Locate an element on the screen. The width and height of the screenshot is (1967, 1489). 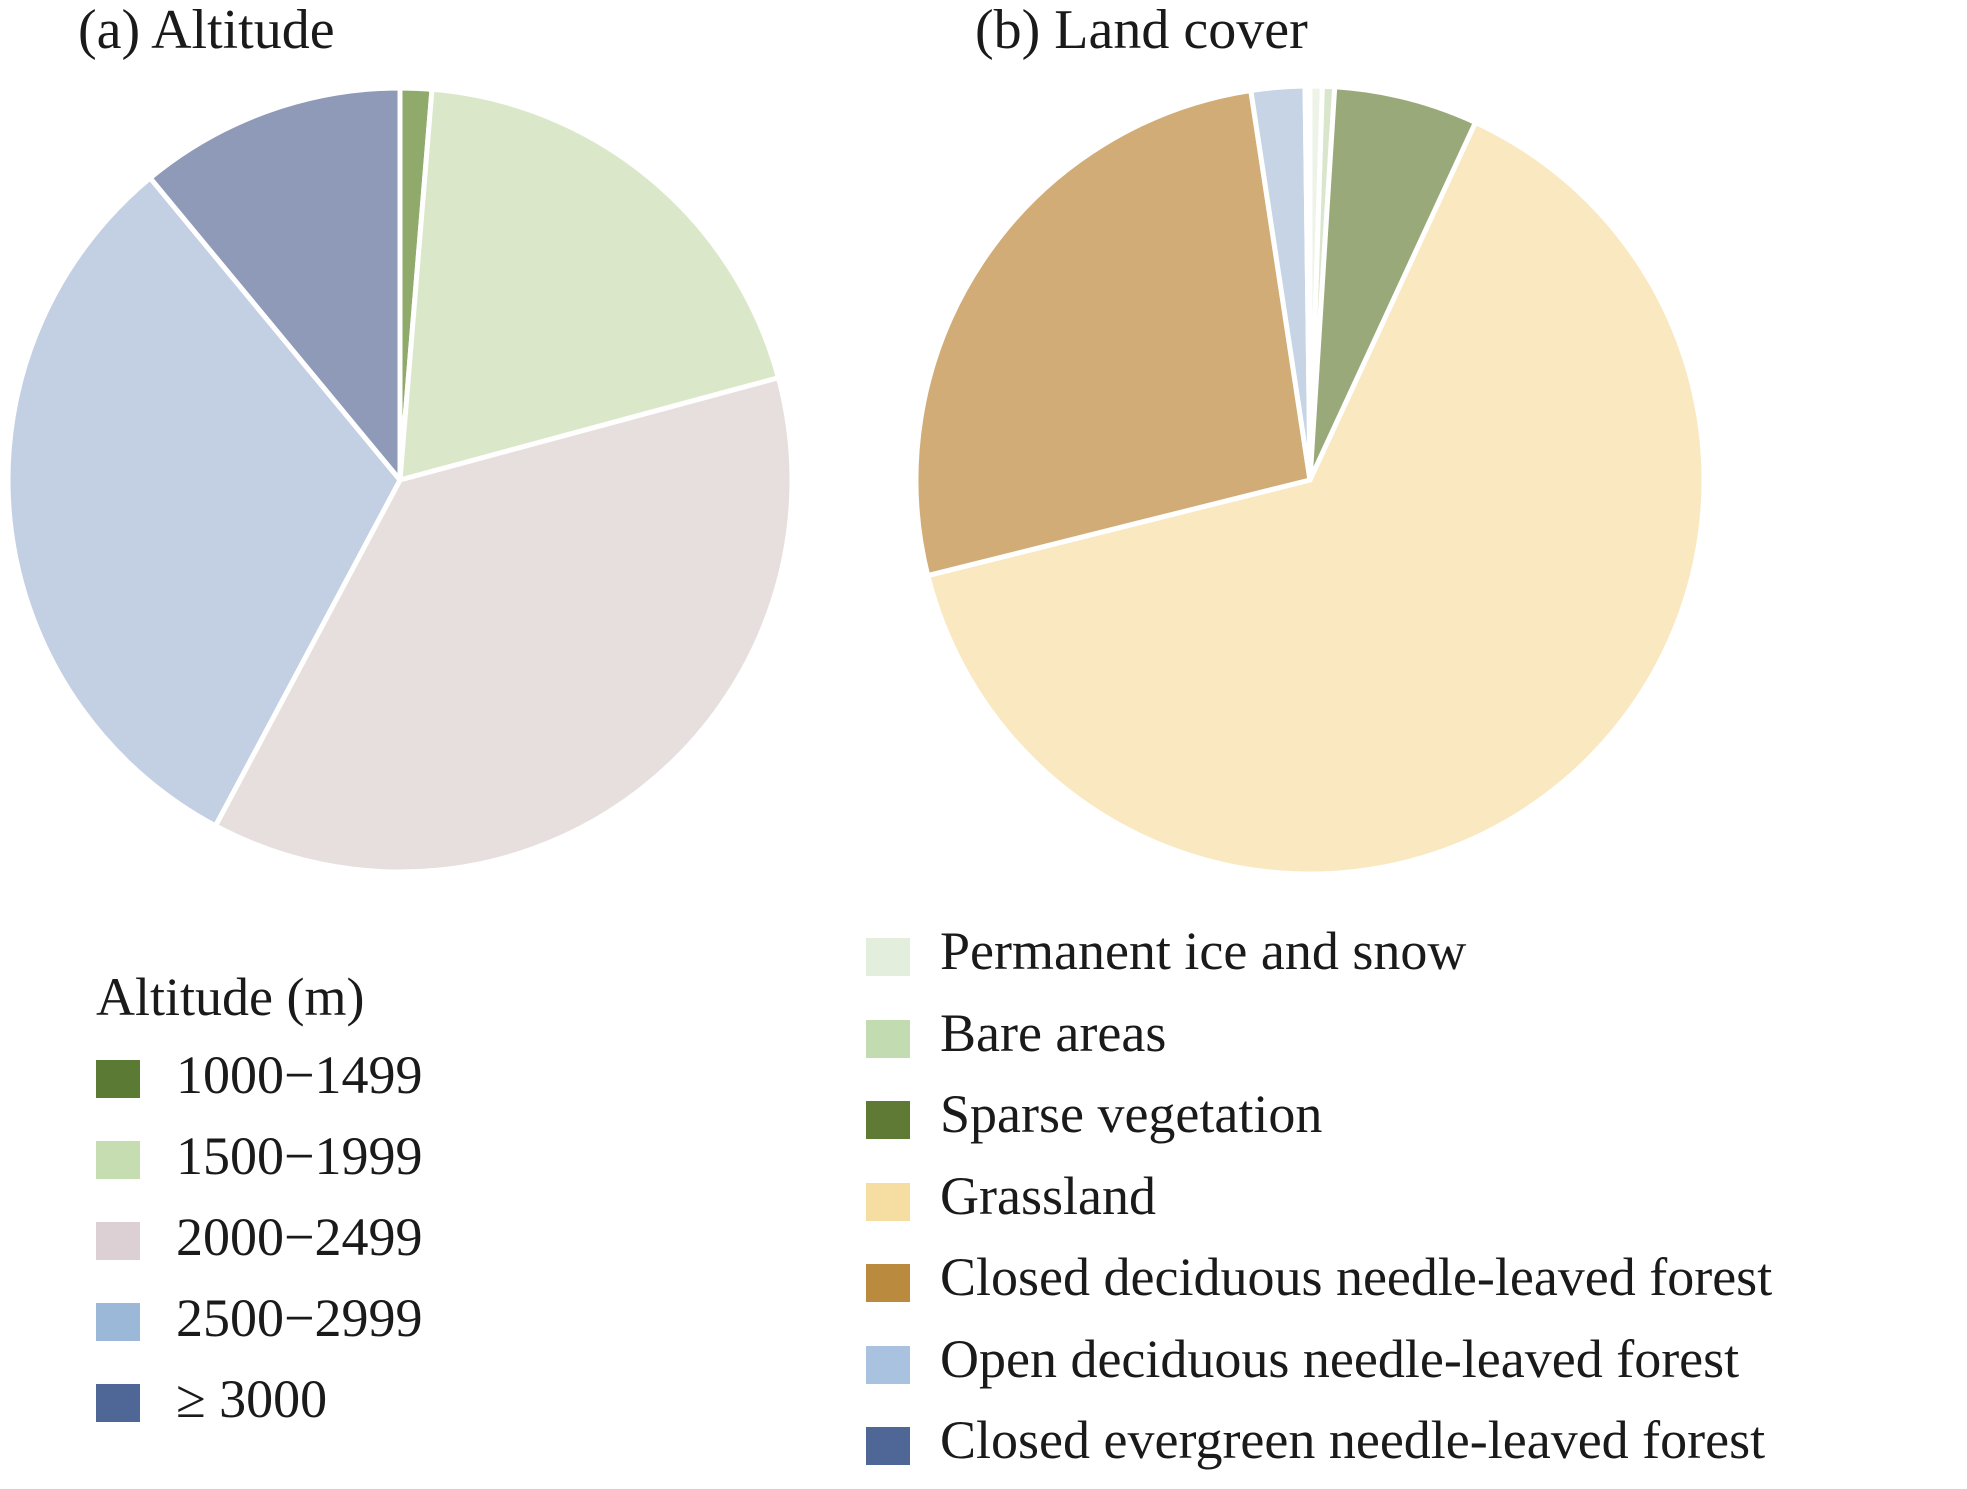
land-cover-legend-item: Closed deciduous needle-leaved forest is located at coordinates (1416, 1285).